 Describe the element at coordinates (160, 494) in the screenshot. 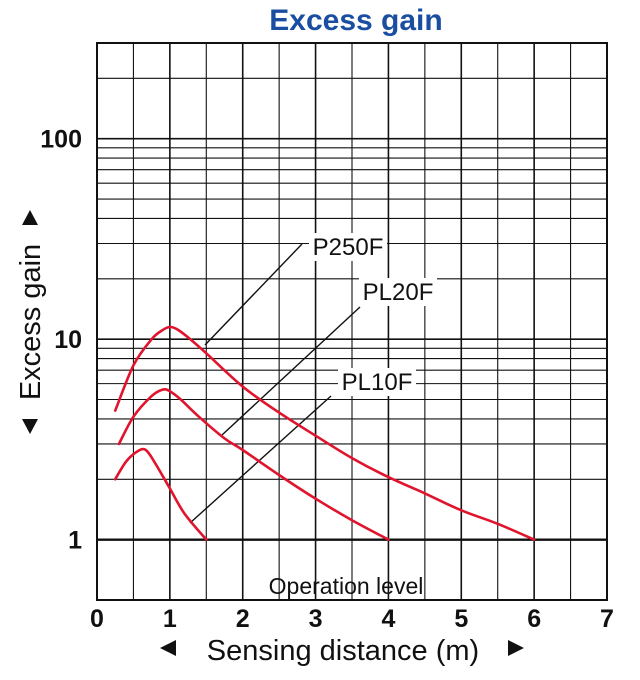

I see `series-line-pl10f` at that location.